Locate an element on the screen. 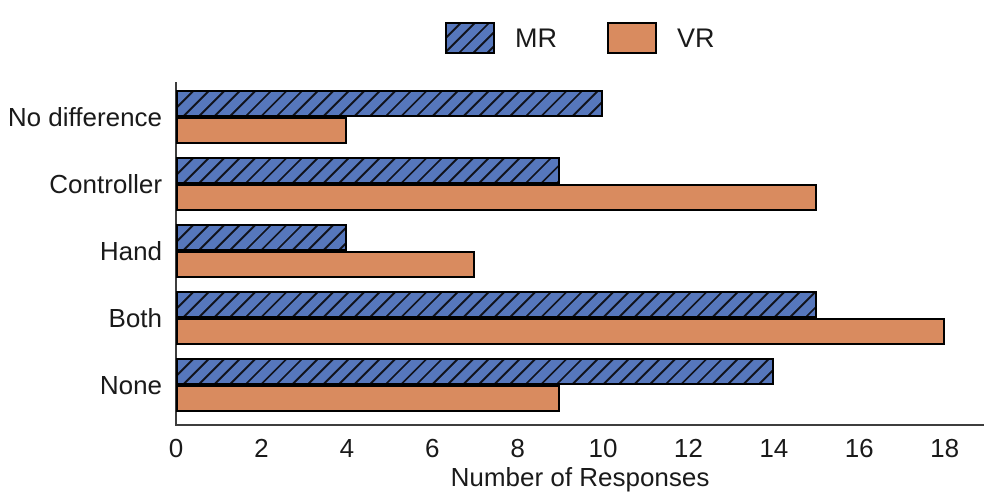 Image resolution: width=997 pixels, height=498 pixels. x-tick-label-8: 8 is located at coordinates (517, 448).